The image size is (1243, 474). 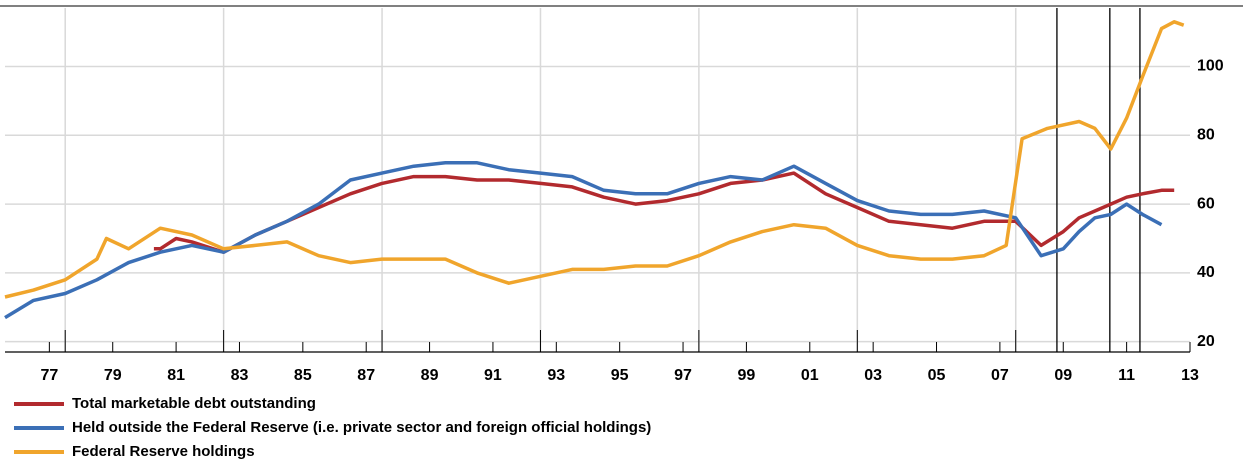 I want to click on y-tick-label: 40, so click(x=1206, y=272).